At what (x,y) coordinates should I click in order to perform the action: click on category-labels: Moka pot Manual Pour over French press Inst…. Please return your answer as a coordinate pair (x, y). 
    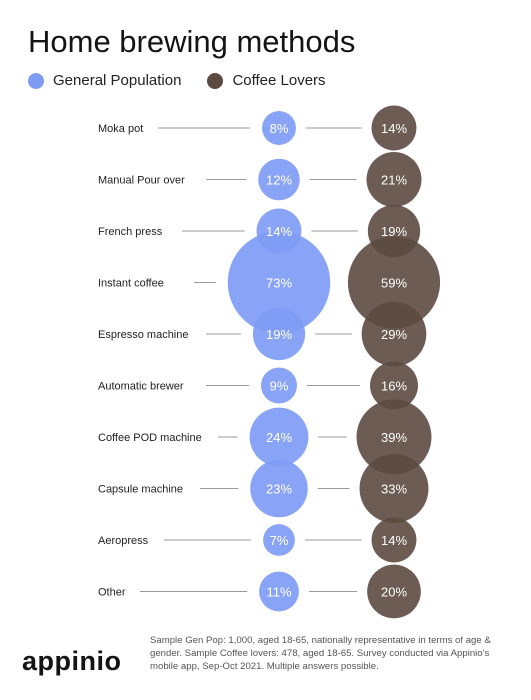
    Looking at the image, I should click on (150, 361).